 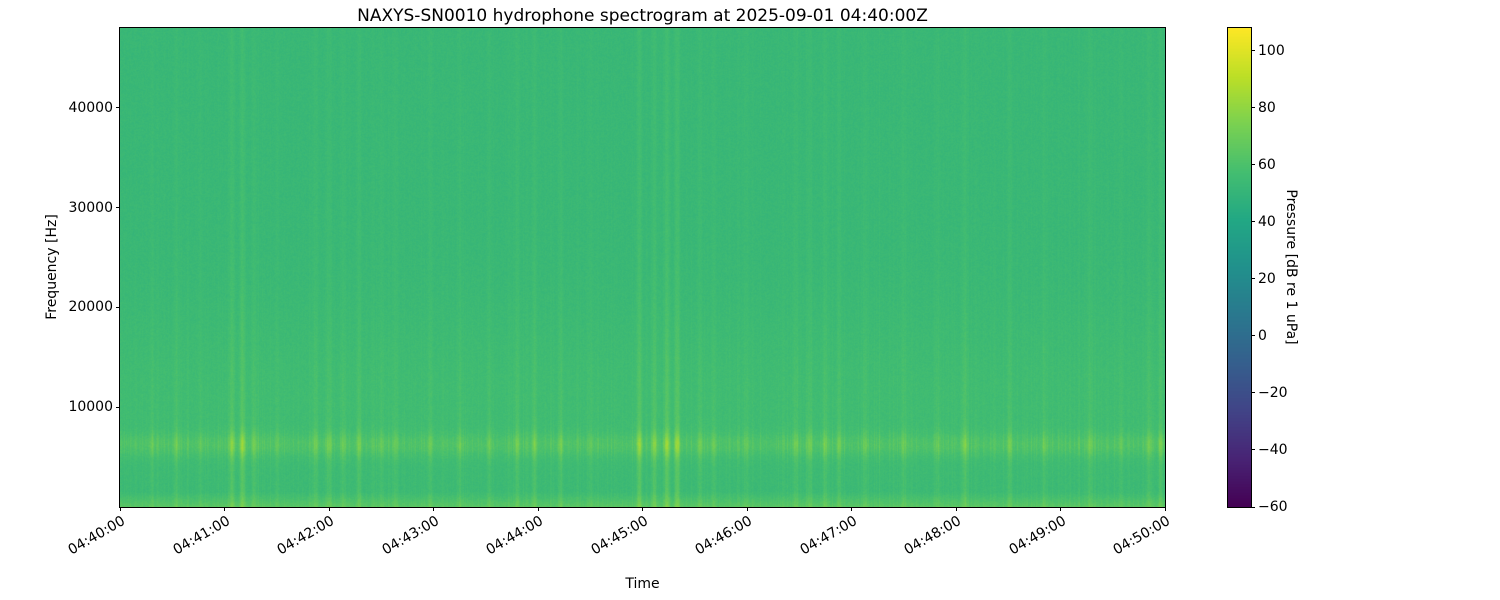 I want to click on x-tick-label: 04:41:00, so click(x=201, y=536).